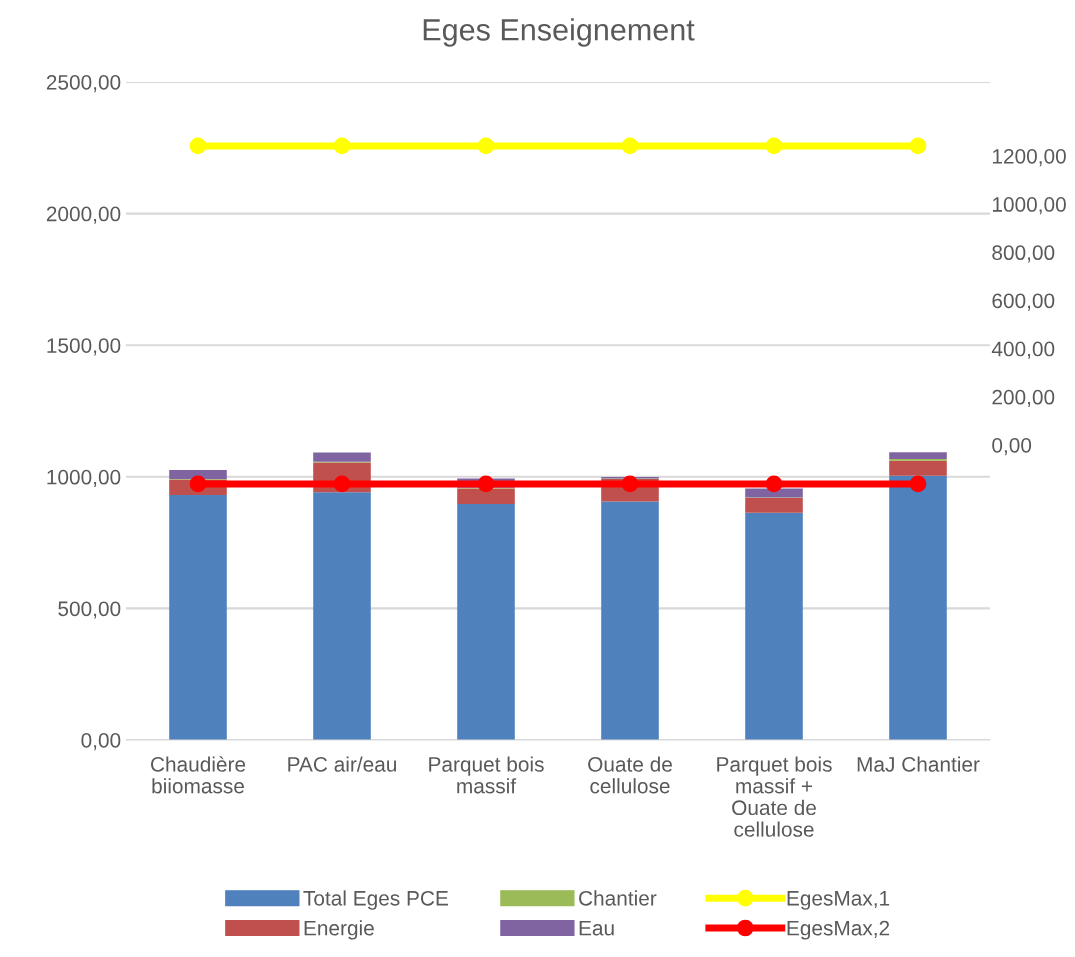 The height and width of the screenshot is (957, 1075). Describe the element at coordinates (774, 796) in the screenshot. I see `x-tick-label: Parquet bois massif + Ouate de cellulose` at that location.